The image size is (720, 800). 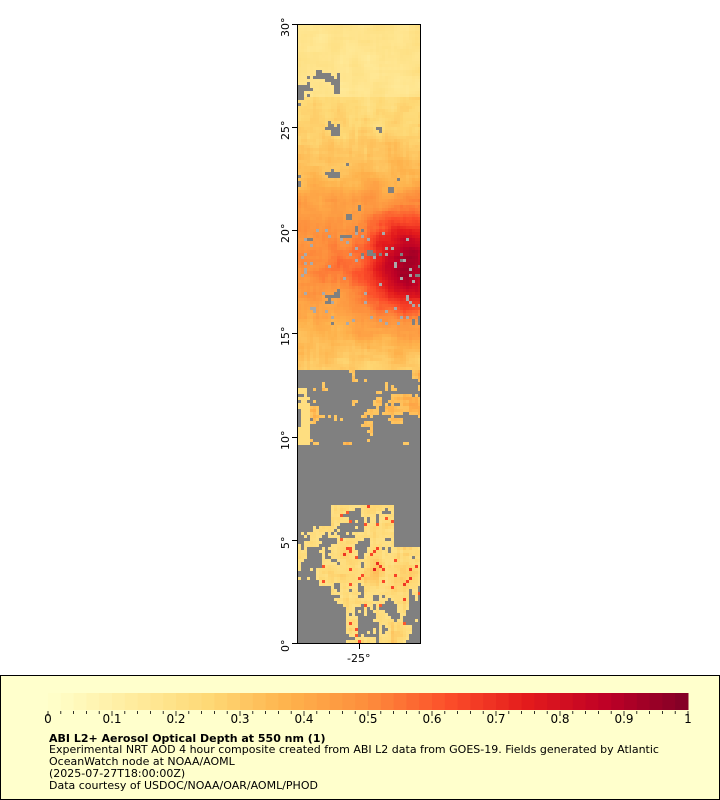 What do you see at coordinates (432, 719) in the screenshot?
I see `colorbar-label-0.6: 0.6` at bounding box center [432, 719].